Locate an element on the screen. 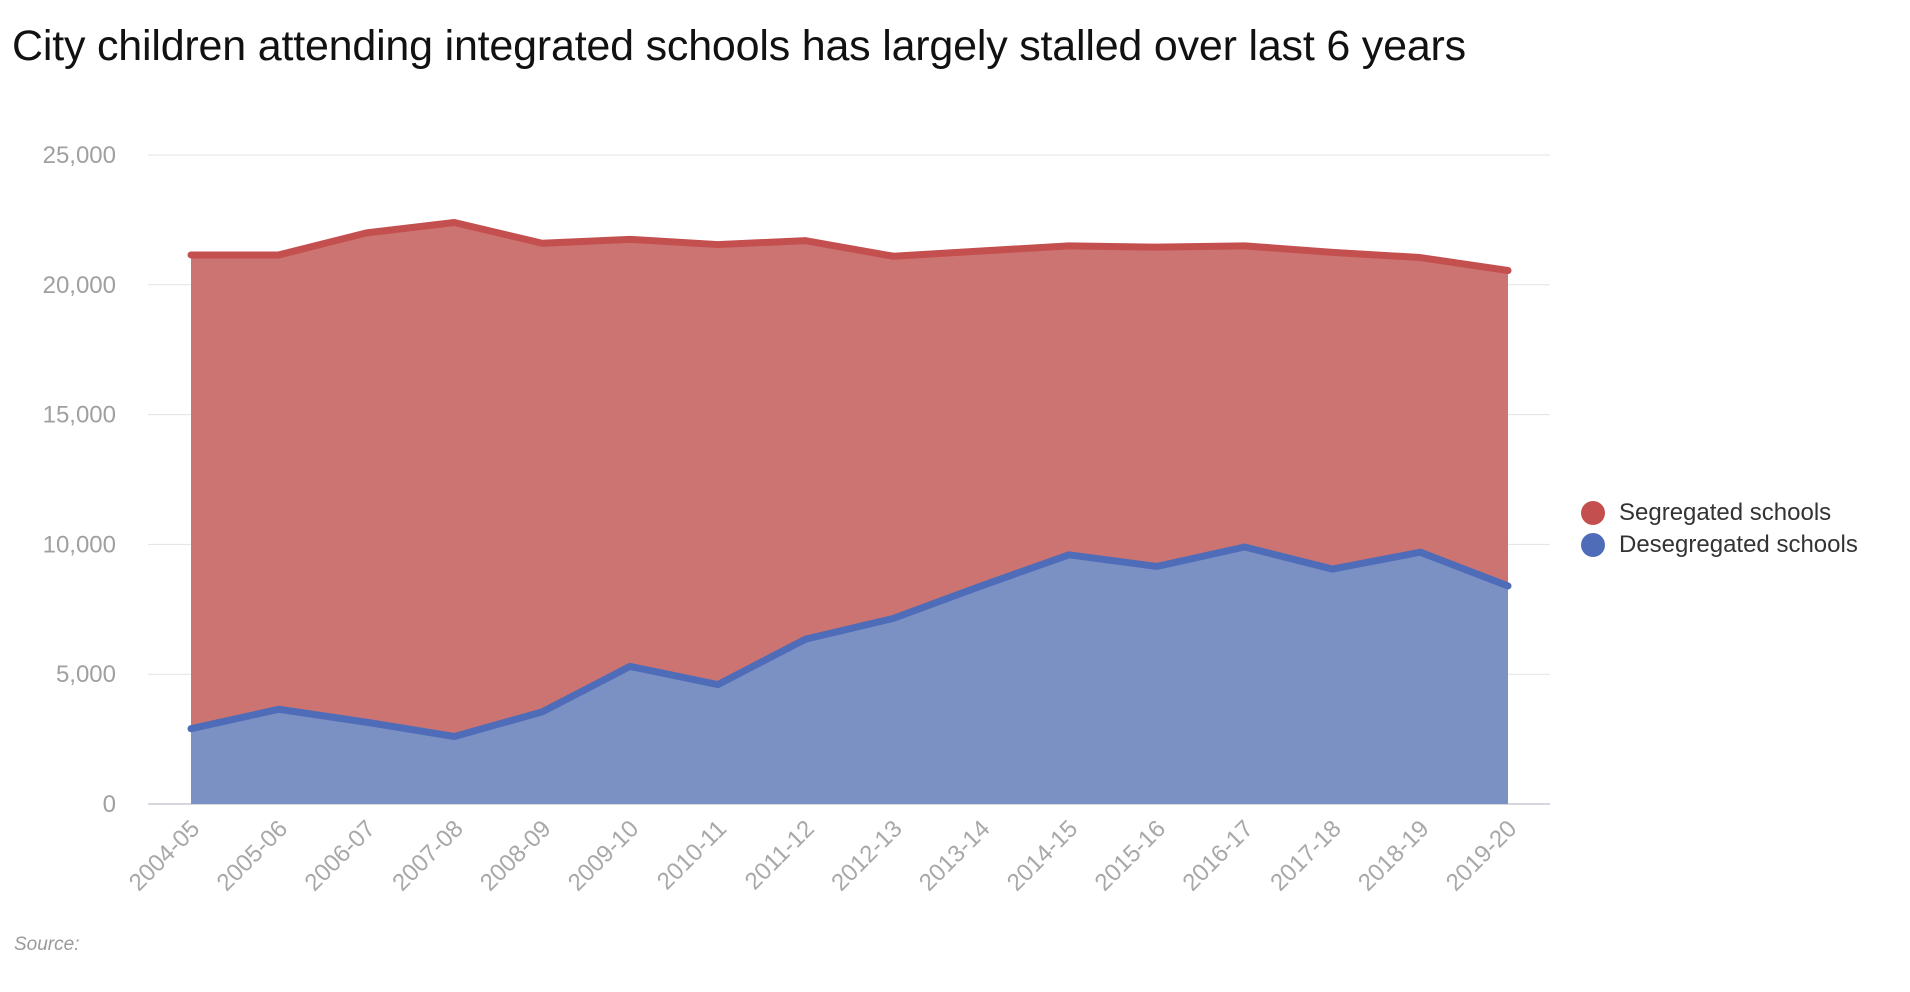 This screenshot has height=992, width=1910. y-tick-label: 10,000 is located at coordinates (79, 544).